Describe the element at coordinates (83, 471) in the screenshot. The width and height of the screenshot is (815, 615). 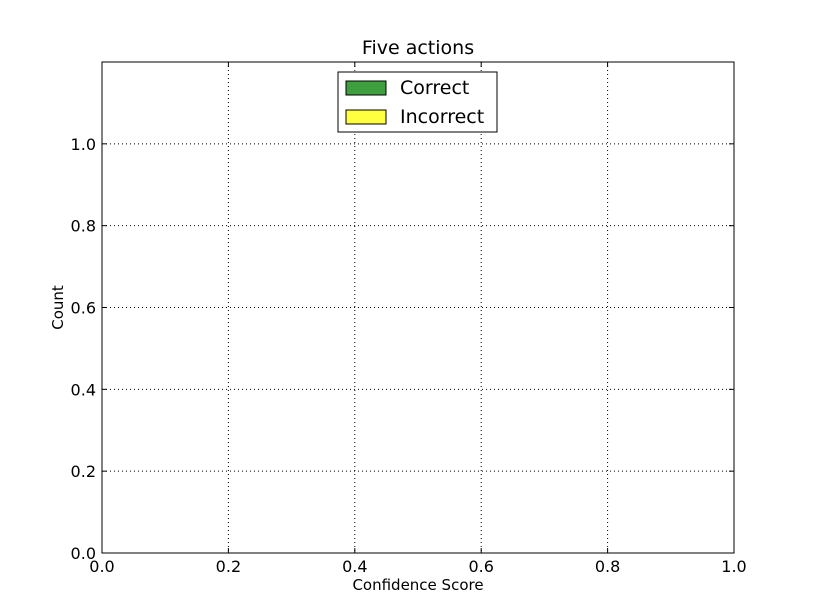
I see `y-tick-label: 0.2` at that location.